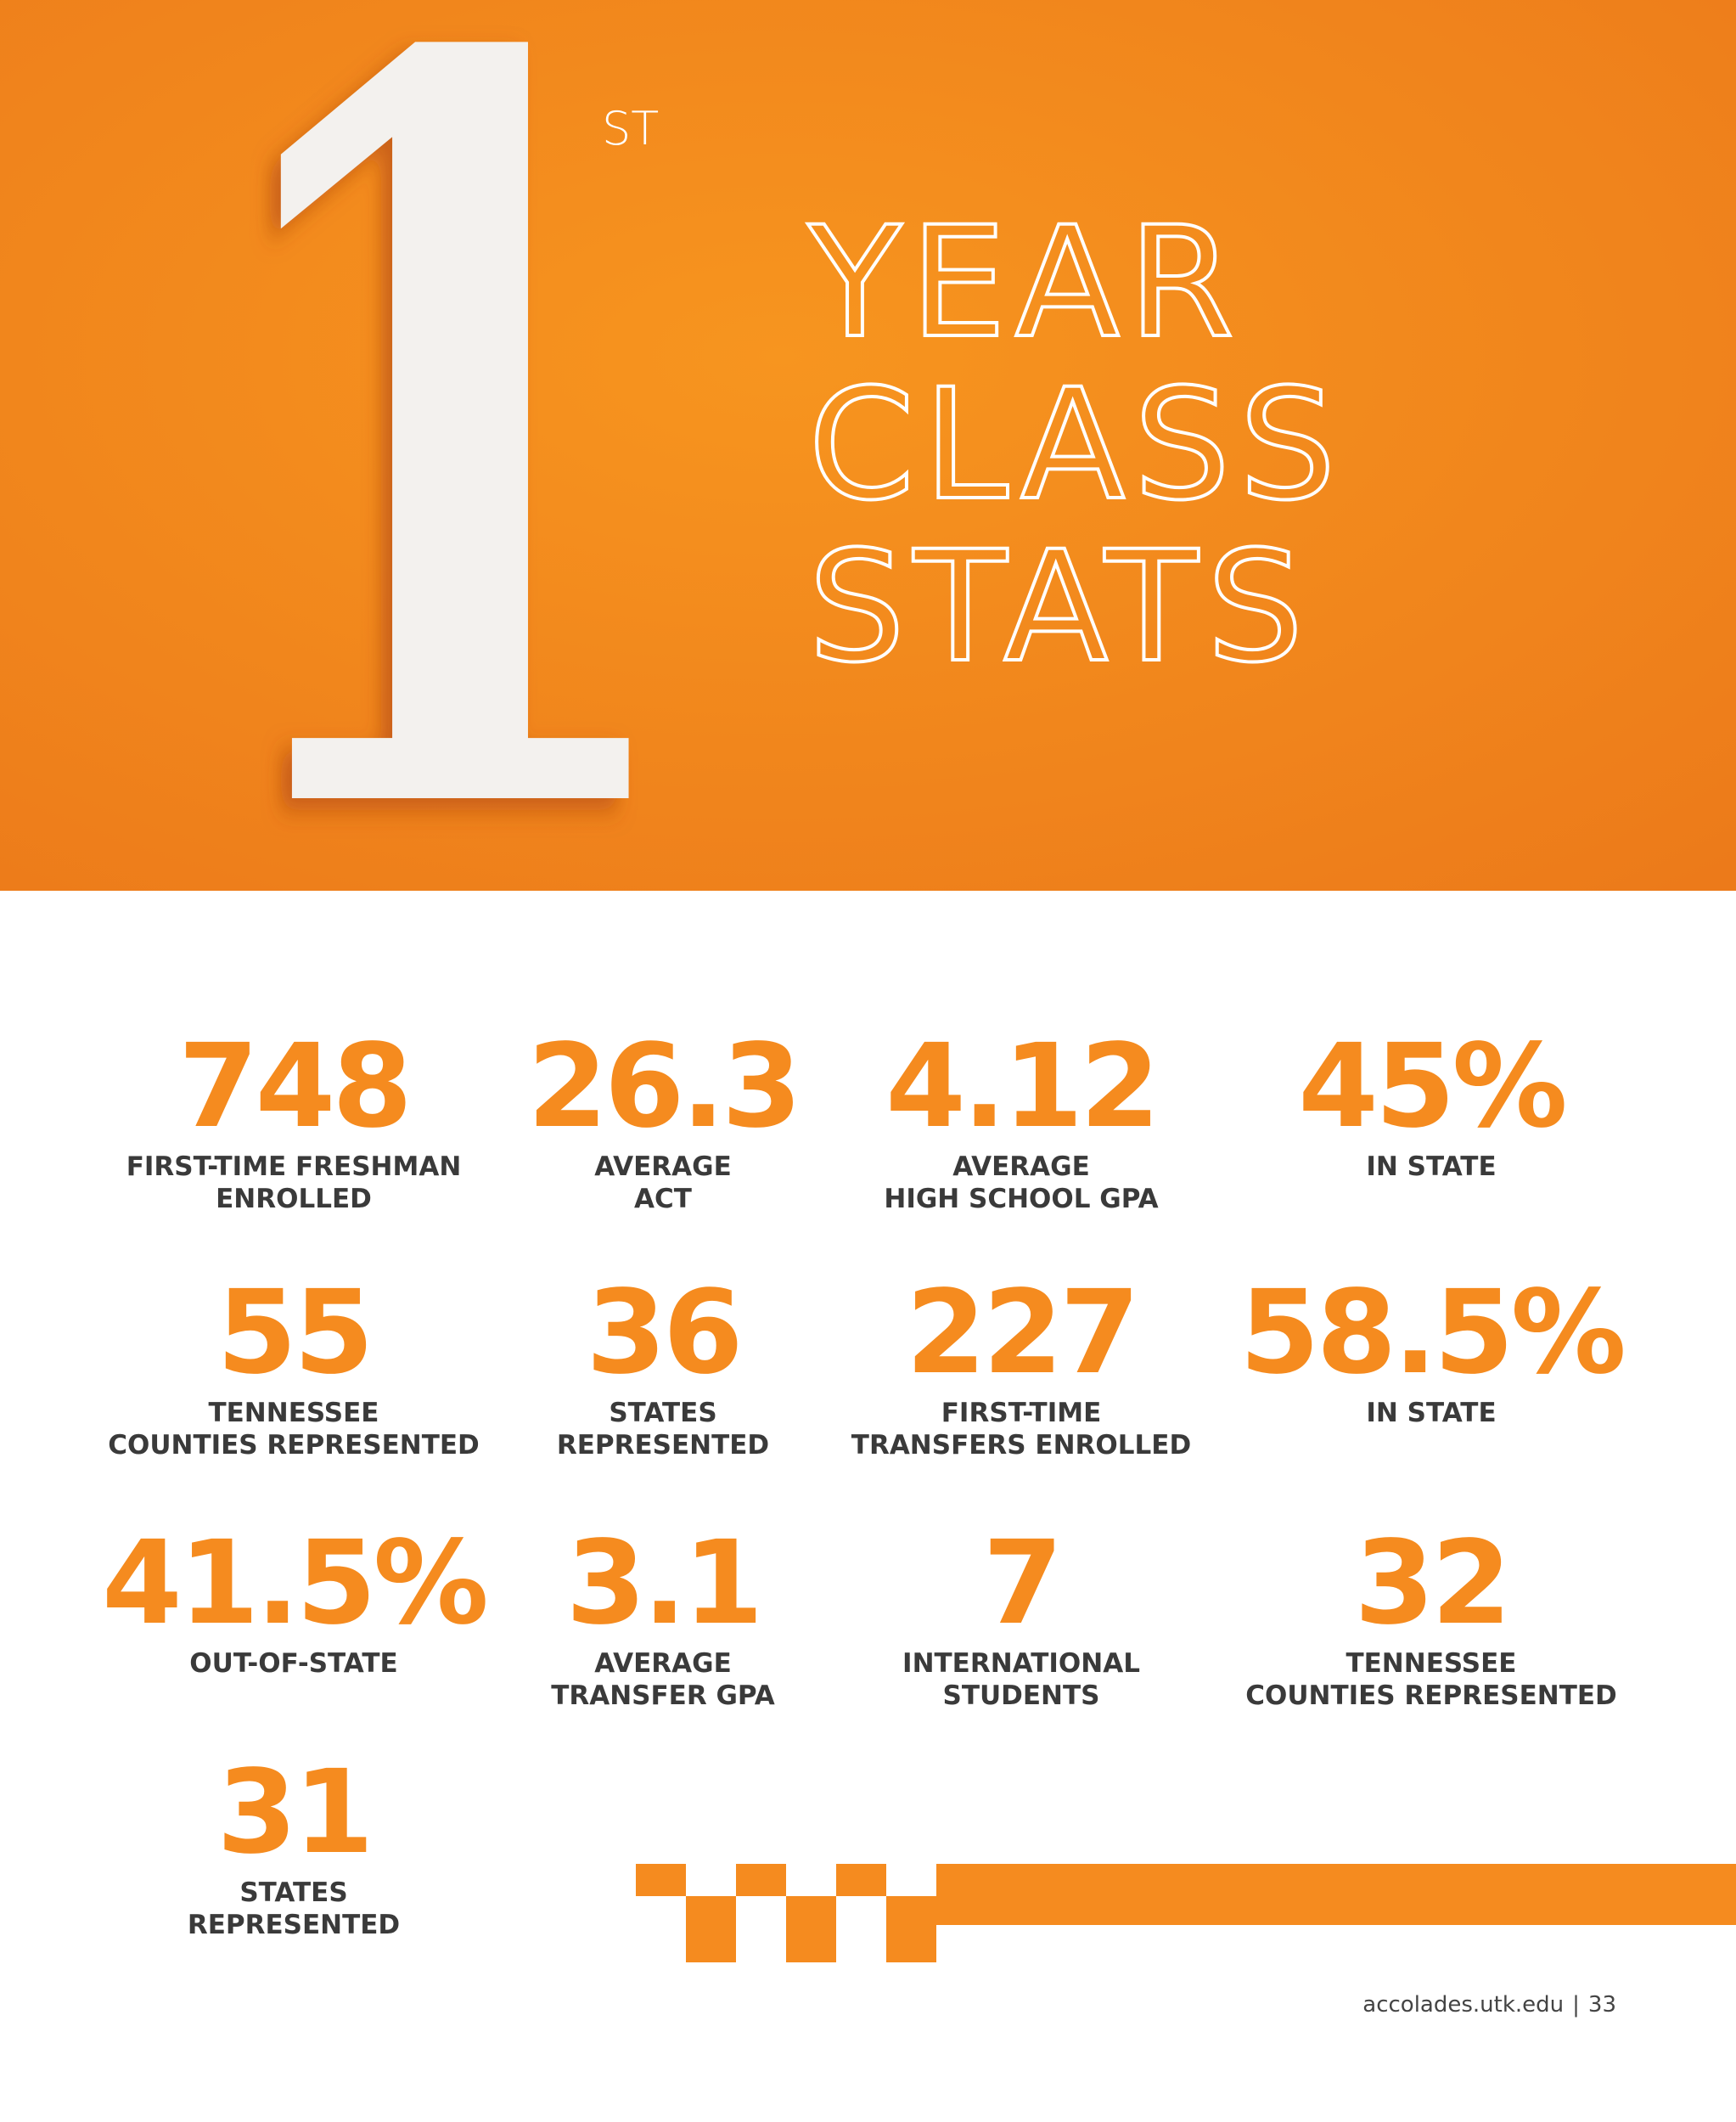  I want to click on stat-value: 3.1, so click(664, 1584).